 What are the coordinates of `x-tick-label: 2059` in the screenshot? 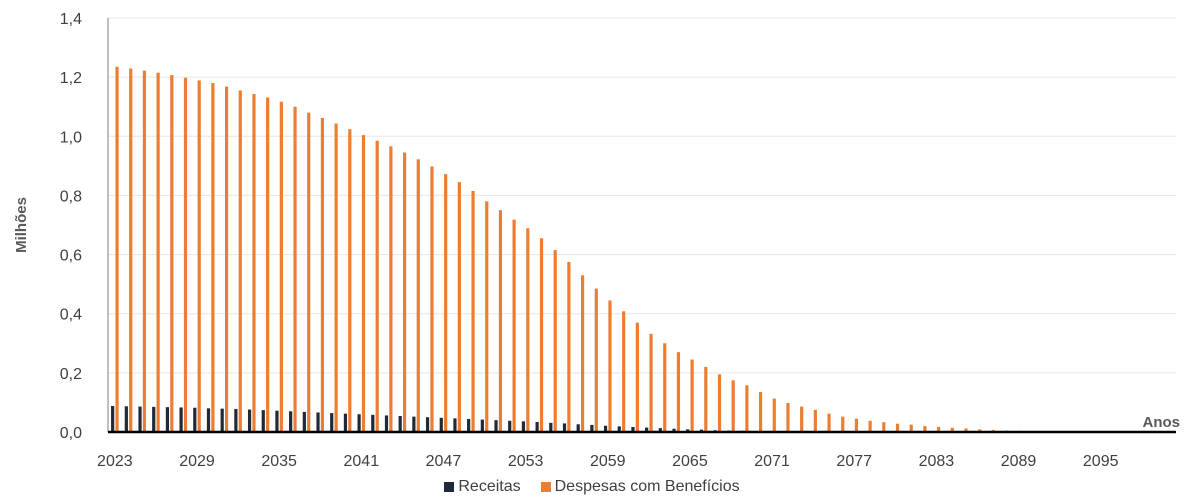 It's located at (608, 461).